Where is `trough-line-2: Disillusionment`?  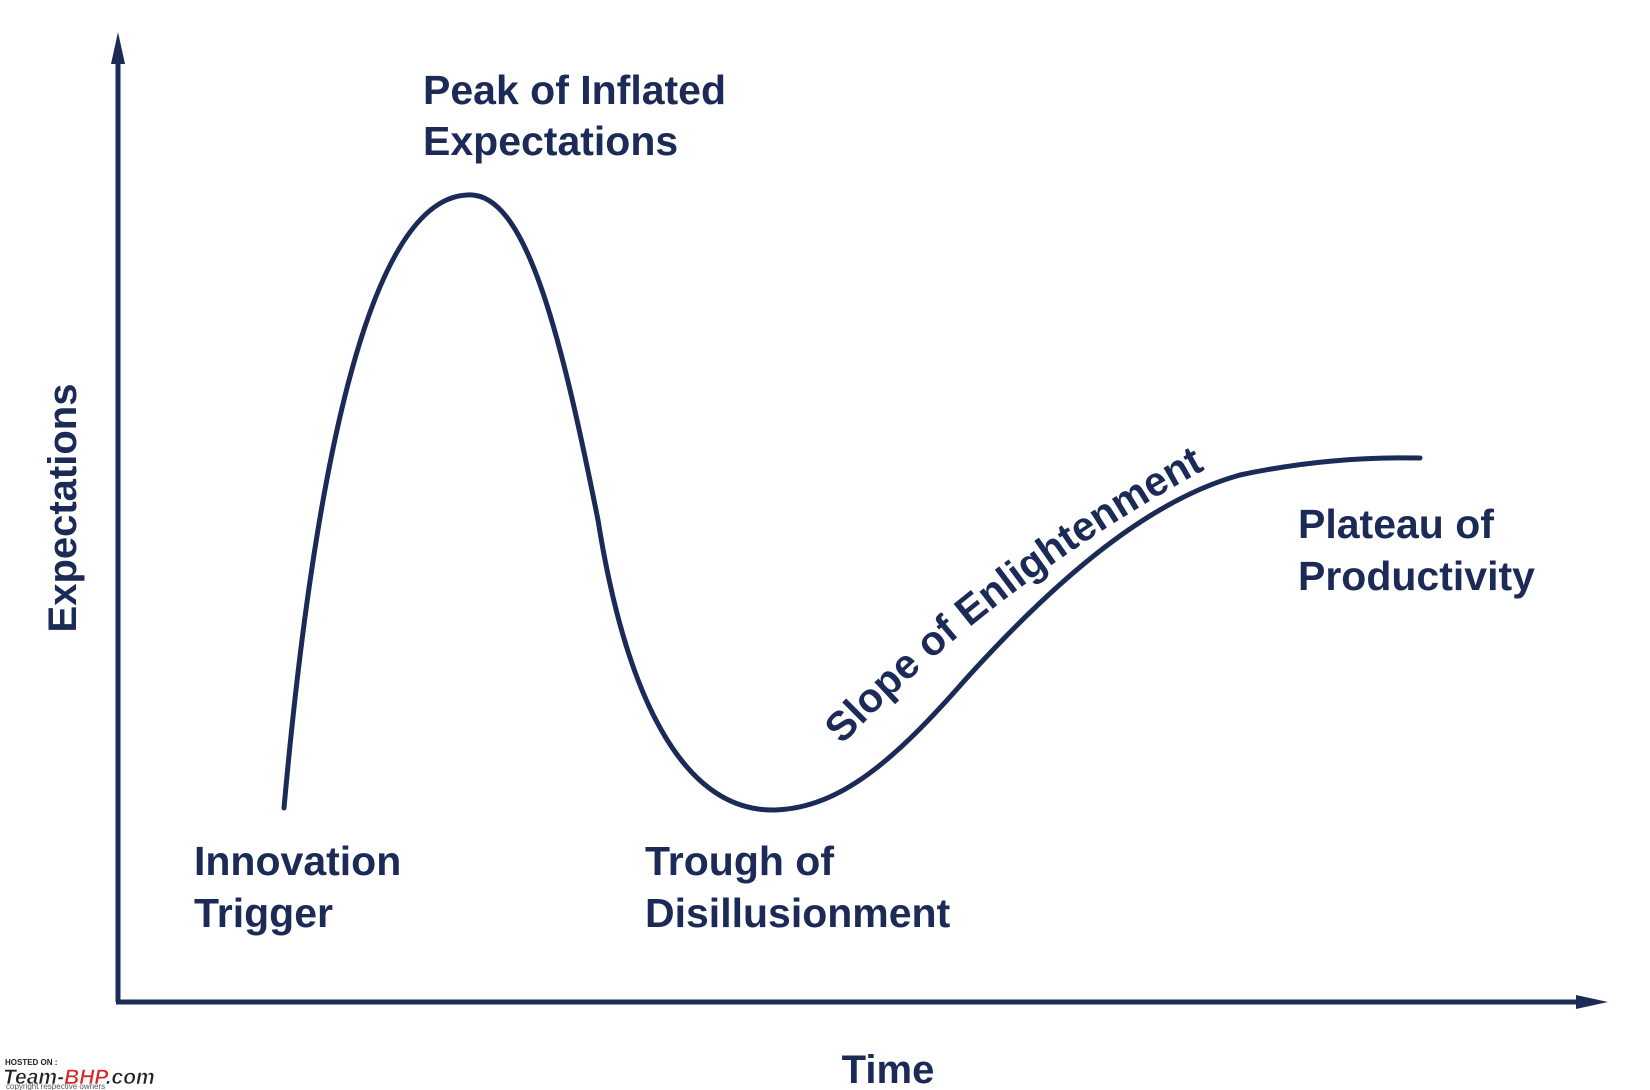 trough-line-2: Disillusionment is located at coordinates (798, 913).